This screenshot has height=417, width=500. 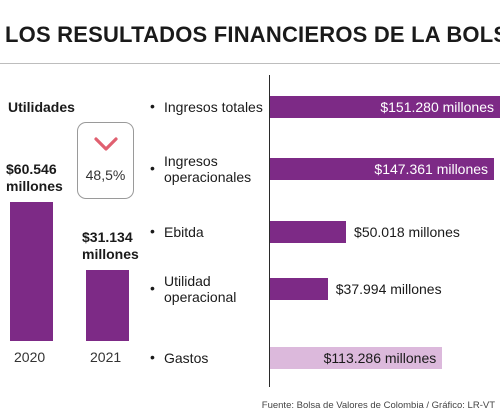 I want to click on category-label: Ebitda, so click(x=184, y=232).